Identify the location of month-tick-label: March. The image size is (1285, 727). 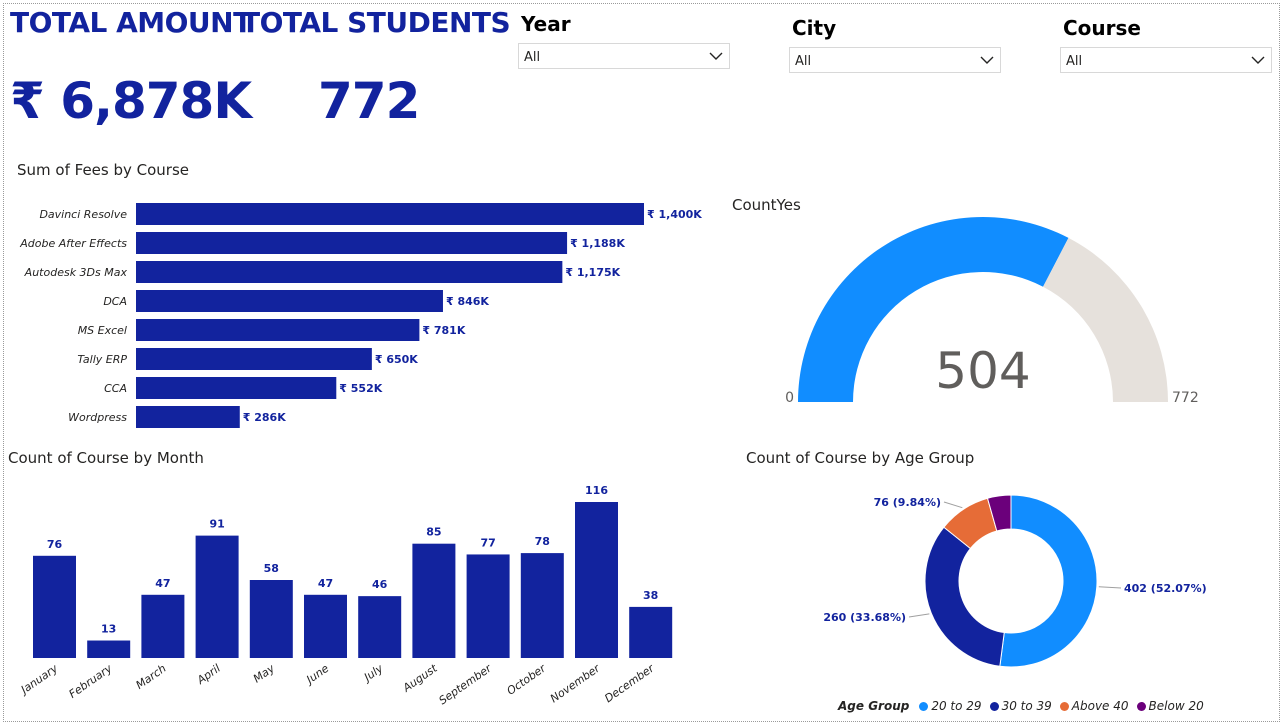
(150, 677).